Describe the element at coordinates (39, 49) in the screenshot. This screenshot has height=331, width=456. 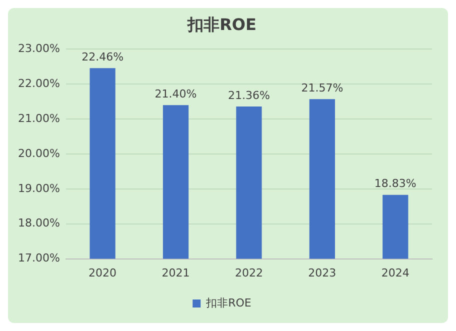
I see `y-tick-label: 23.00%` at that location.